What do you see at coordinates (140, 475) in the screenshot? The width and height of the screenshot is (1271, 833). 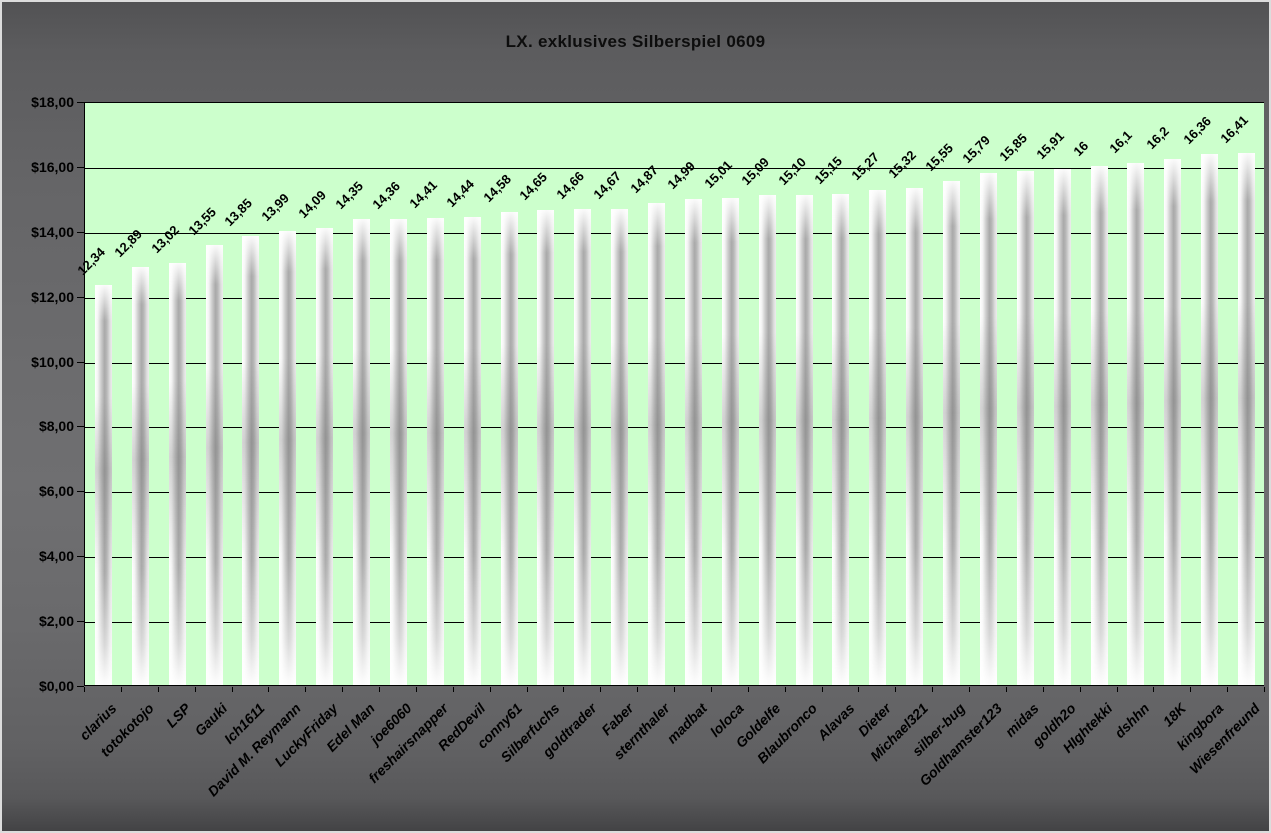 I see `bar-totokotojo` at bounding box center [140, 475].